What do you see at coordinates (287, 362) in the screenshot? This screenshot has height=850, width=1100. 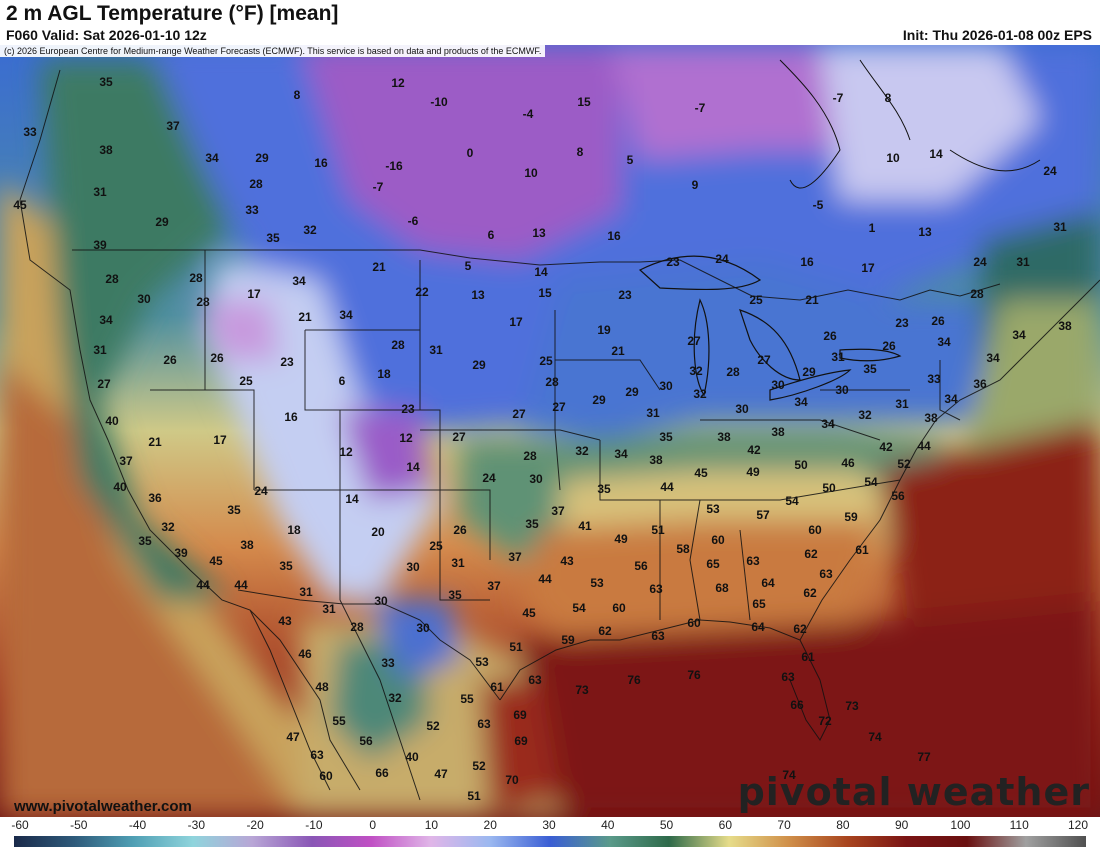 I see `temperature-value: 23` at bounding box center [287, 362].